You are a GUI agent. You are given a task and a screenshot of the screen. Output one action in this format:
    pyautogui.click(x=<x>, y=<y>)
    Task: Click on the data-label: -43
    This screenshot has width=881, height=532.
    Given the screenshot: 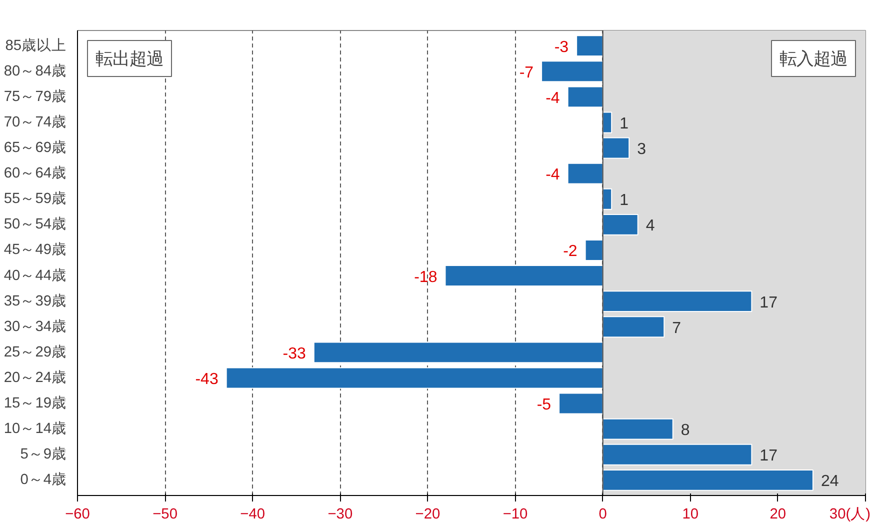 What is the action you would take?
    pyautogui.click(x=206, y=379)
    